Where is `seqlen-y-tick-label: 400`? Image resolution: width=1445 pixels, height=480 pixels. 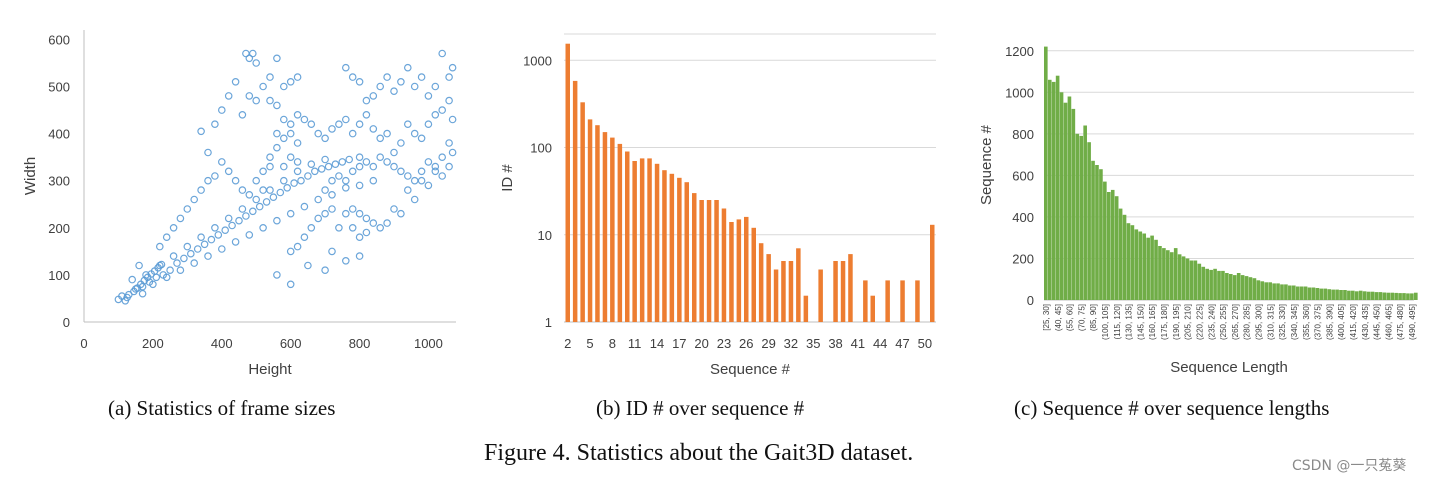
seqlen-y-tick-label: 400 is located at coordinates (1023, 217).